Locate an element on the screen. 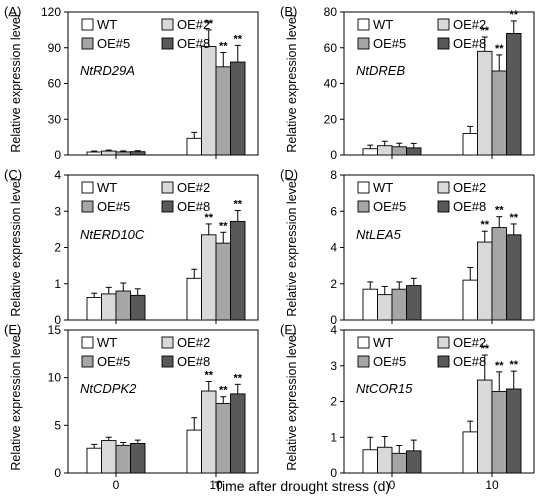 The width and height of the screenshot is (550, 502). y-tick-label: 5 is located at coordinates (57, 425).